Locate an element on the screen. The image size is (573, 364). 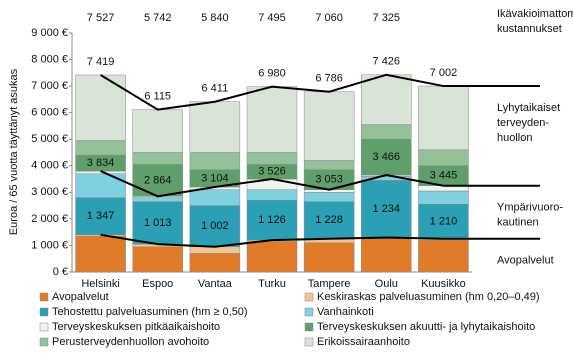
side-label: Lyhytaikaiset is located at coordinates (528, 108).